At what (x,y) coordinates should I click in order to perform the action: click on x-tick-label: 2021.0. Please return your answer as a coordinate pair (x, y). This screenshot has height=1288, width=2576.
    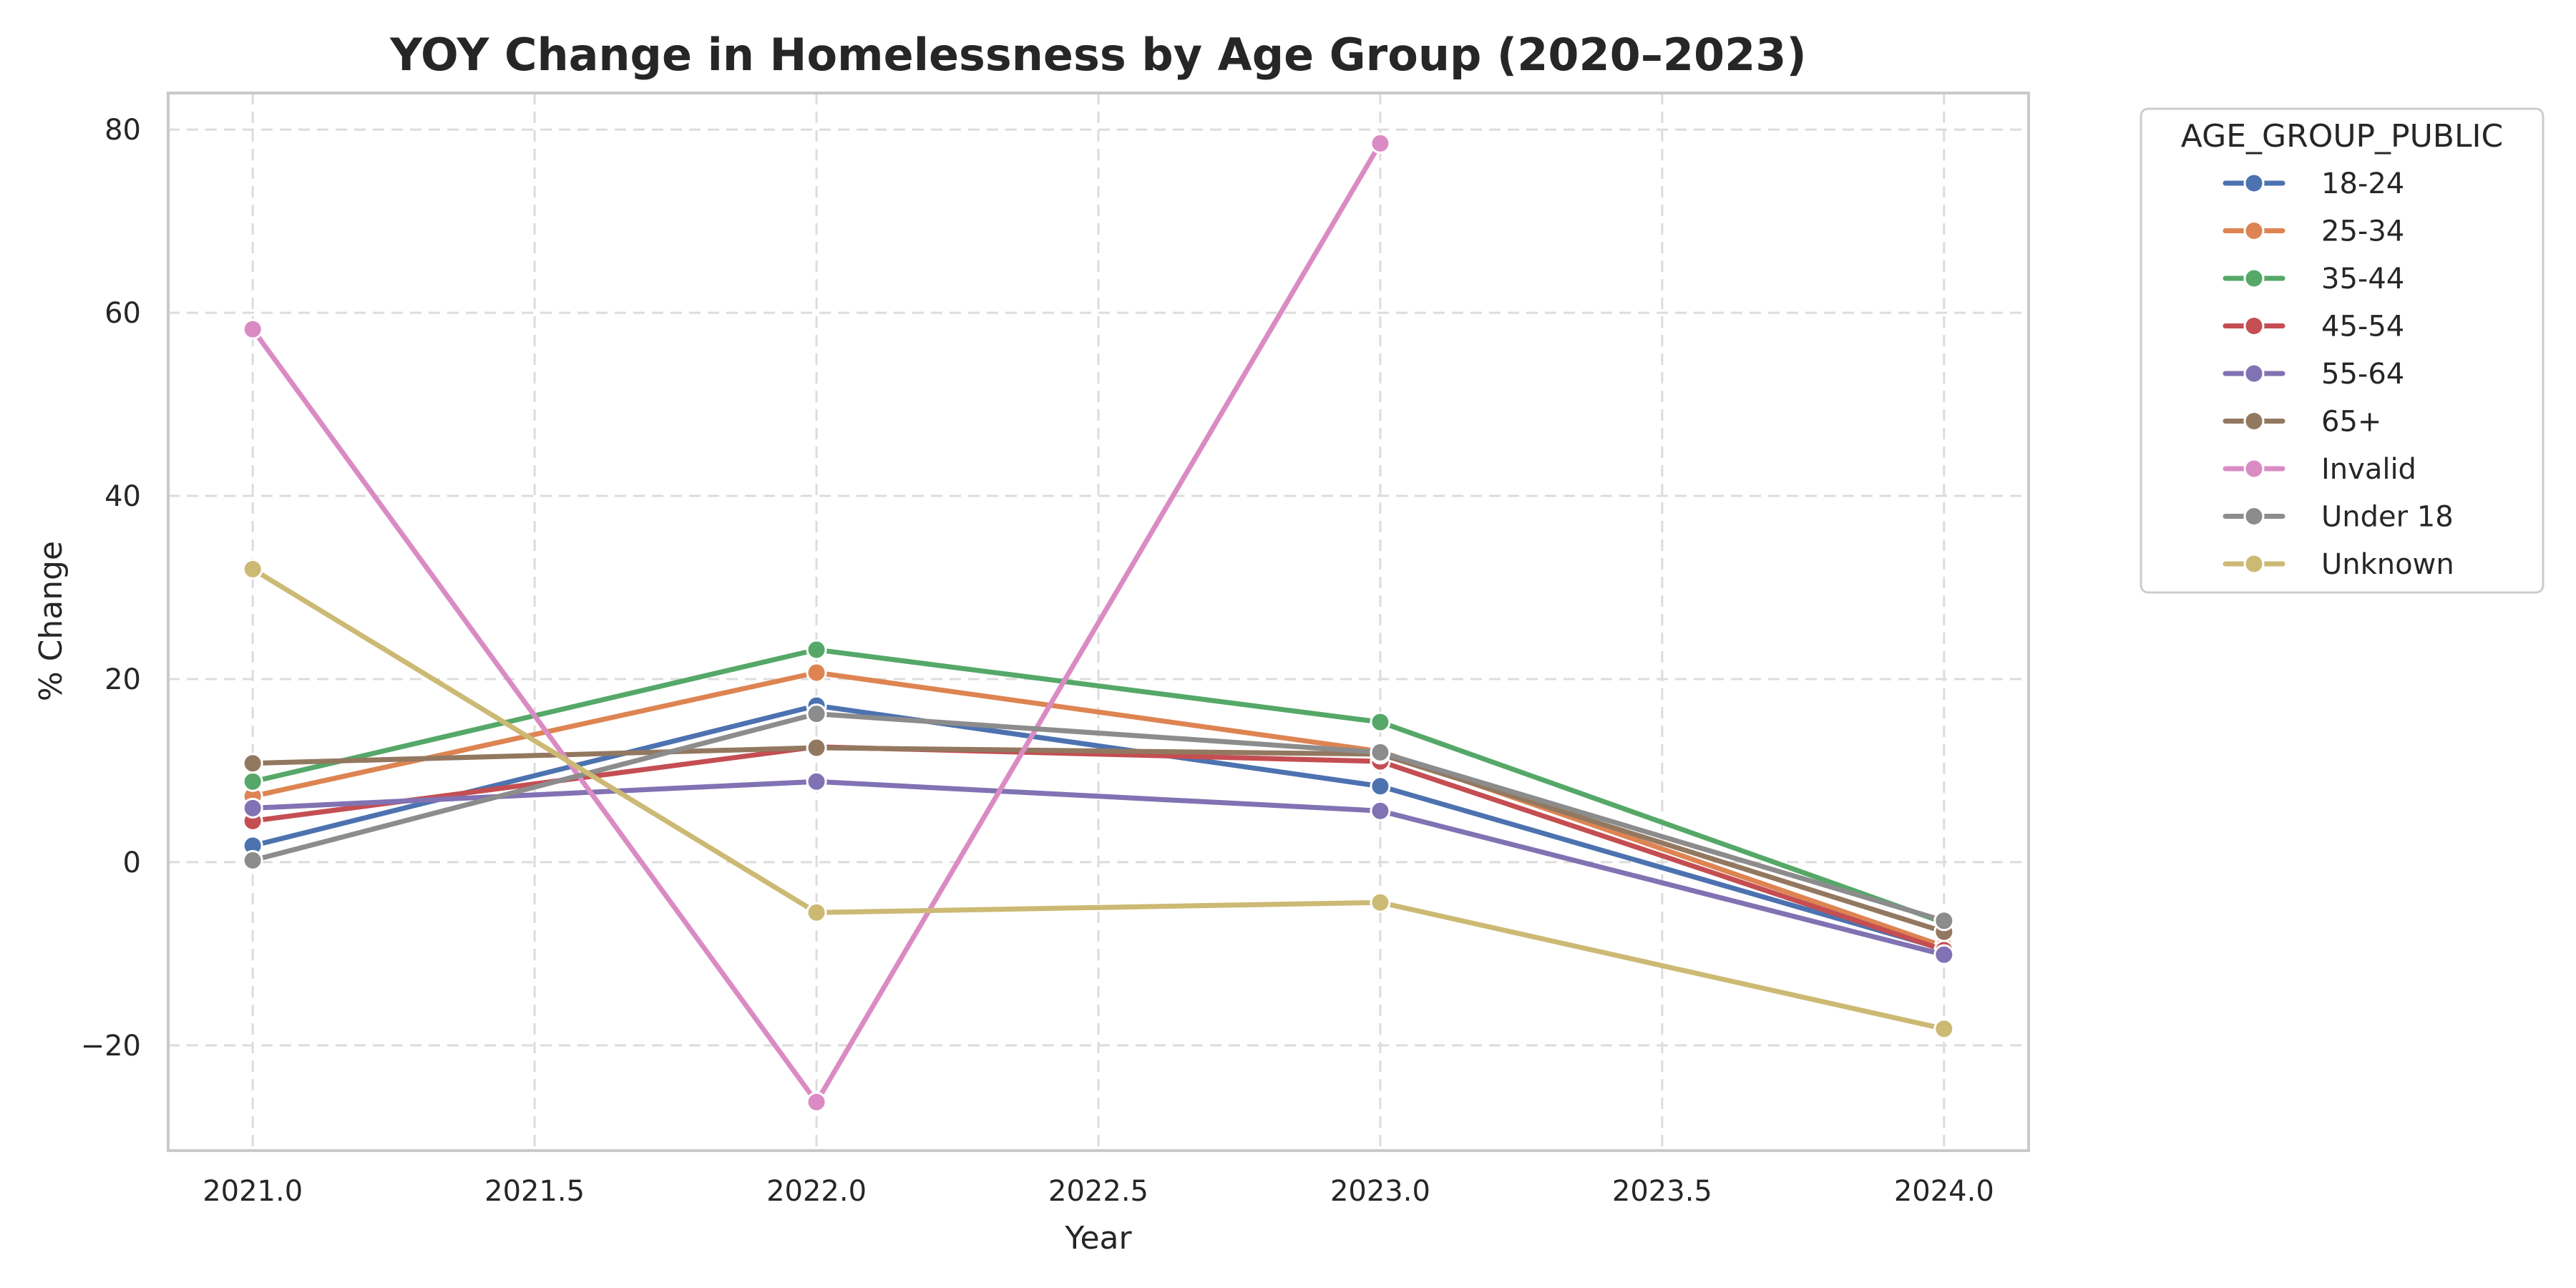
    Looking at the image, I should click on (253, 1191).